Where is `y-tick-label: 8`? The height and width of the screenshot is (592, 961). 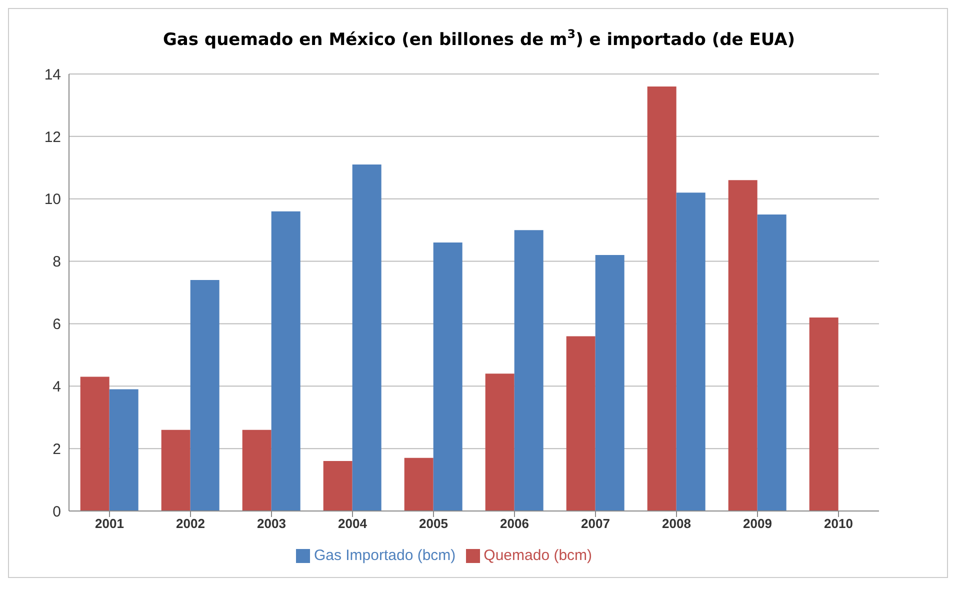
y-tick-label: 8 is located at coordinates (56, 262).